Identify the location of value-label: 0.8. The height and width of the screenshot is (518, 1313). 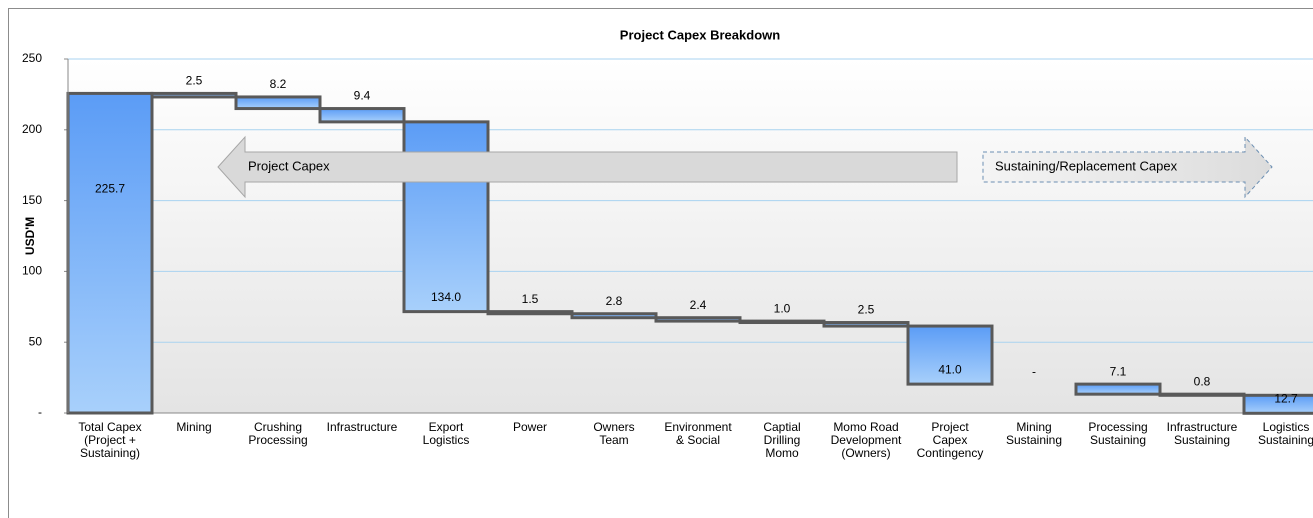
(1202, 381).